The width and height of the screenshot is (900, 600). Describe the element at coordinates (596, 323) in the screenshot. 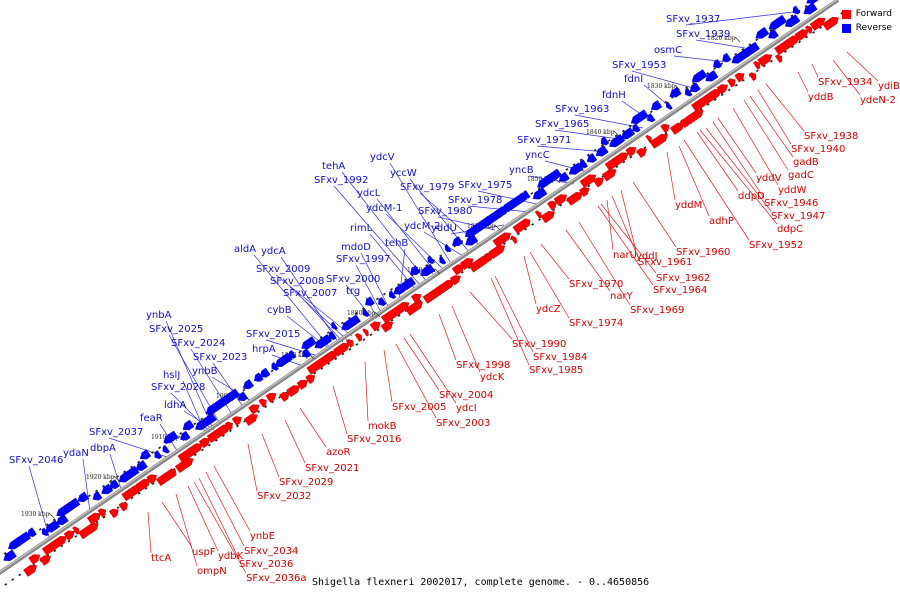

I see `forward-gene-label: SFxv_1974` at that location.